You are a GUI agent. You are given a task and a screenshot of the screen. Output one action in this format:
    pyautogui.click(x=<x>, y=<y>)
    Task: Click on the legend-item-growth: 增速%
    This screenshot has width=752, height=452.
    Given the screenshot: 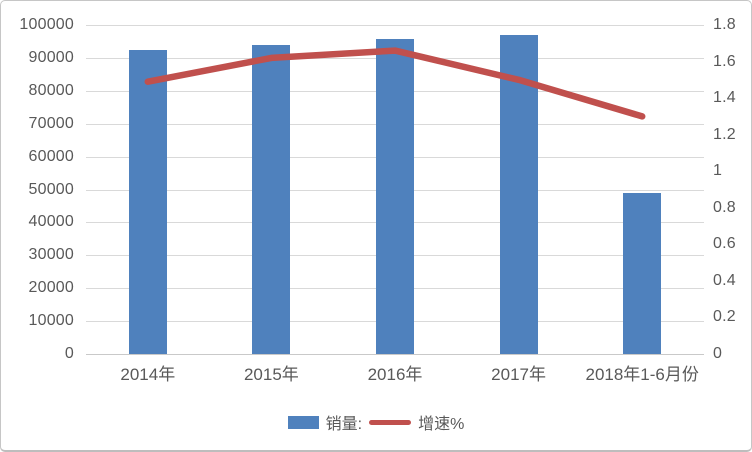 What is the action you would take?
    pyautogui.click(x=416, y=422)
    